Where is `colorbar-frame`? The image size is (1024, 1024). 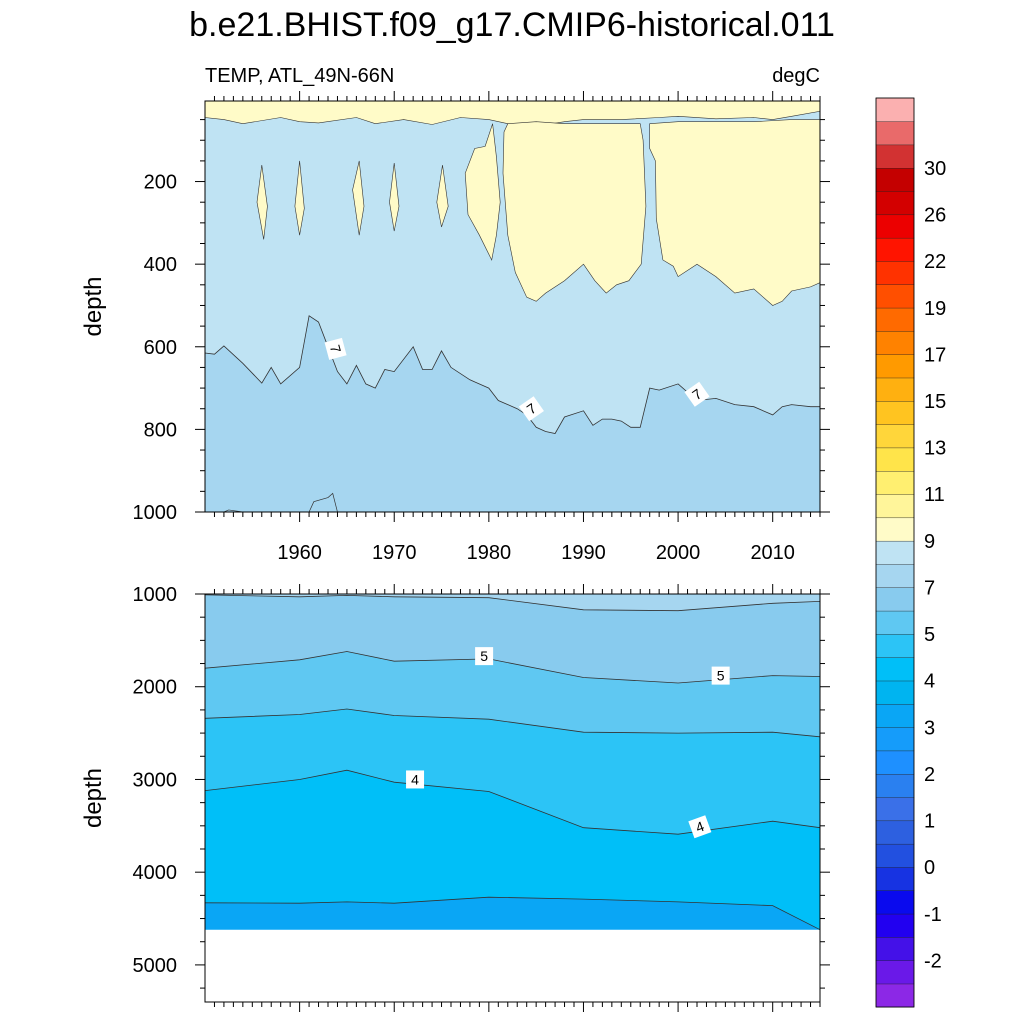 colorbar-frame is located at coordinates (895, 552).